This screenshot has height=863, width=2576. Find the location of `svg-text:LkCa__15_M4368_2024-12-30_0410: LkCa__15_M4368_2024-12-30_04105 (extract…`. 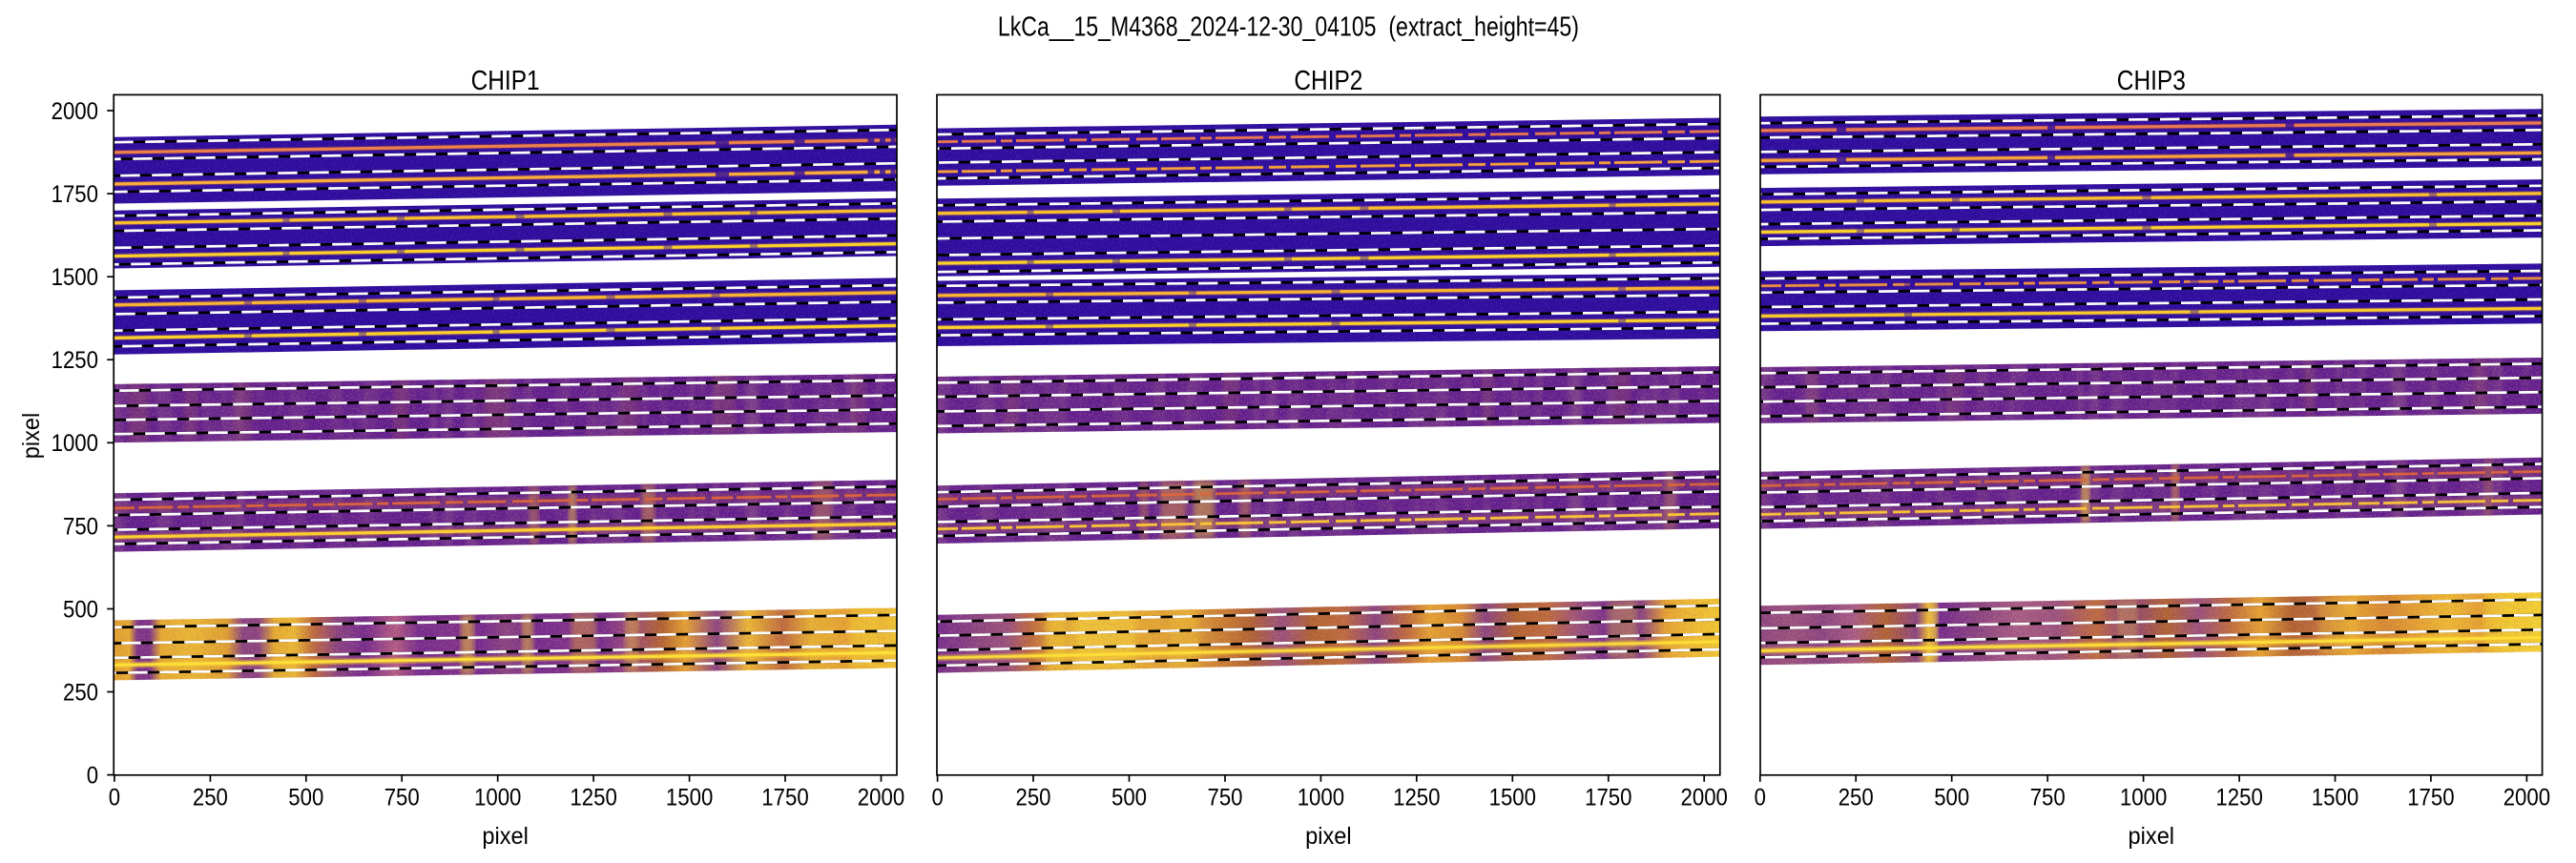

svg-text:LkCa__15_M4368_2024-12-30_0410: LkCa__15_M4368_2024-12-30_04105 (extract… is located at coordinates (1288, 25).